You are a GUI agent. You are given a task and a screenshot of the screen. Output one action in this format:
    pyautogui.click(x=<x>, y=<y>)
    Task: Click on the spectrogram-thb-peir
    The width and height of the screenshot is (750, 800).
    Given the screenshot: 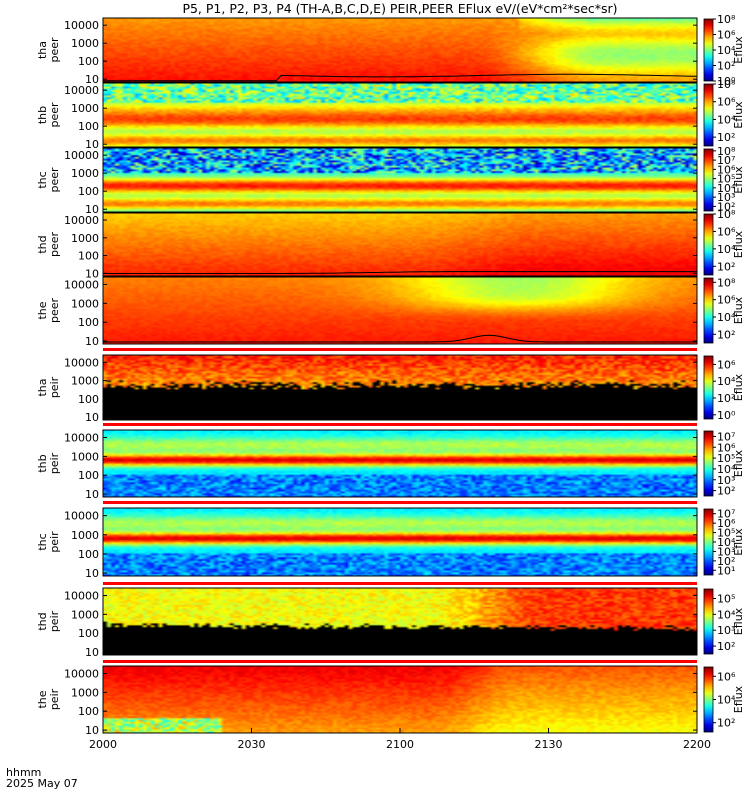 What is the action you would take?
    pyautogui.click(x=400, y=463)
    